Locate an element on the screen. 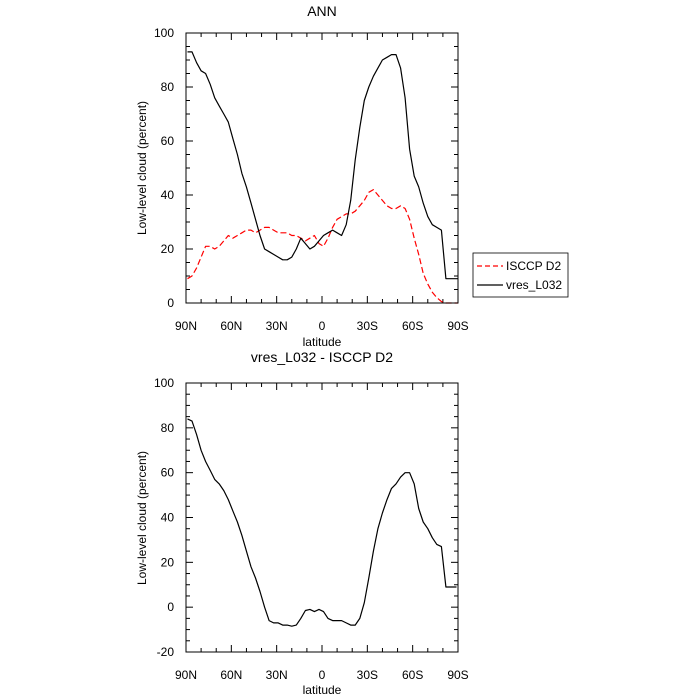 The image size is (700, 700). series-line-isccp-d2 is located at coordinates (322, 246).